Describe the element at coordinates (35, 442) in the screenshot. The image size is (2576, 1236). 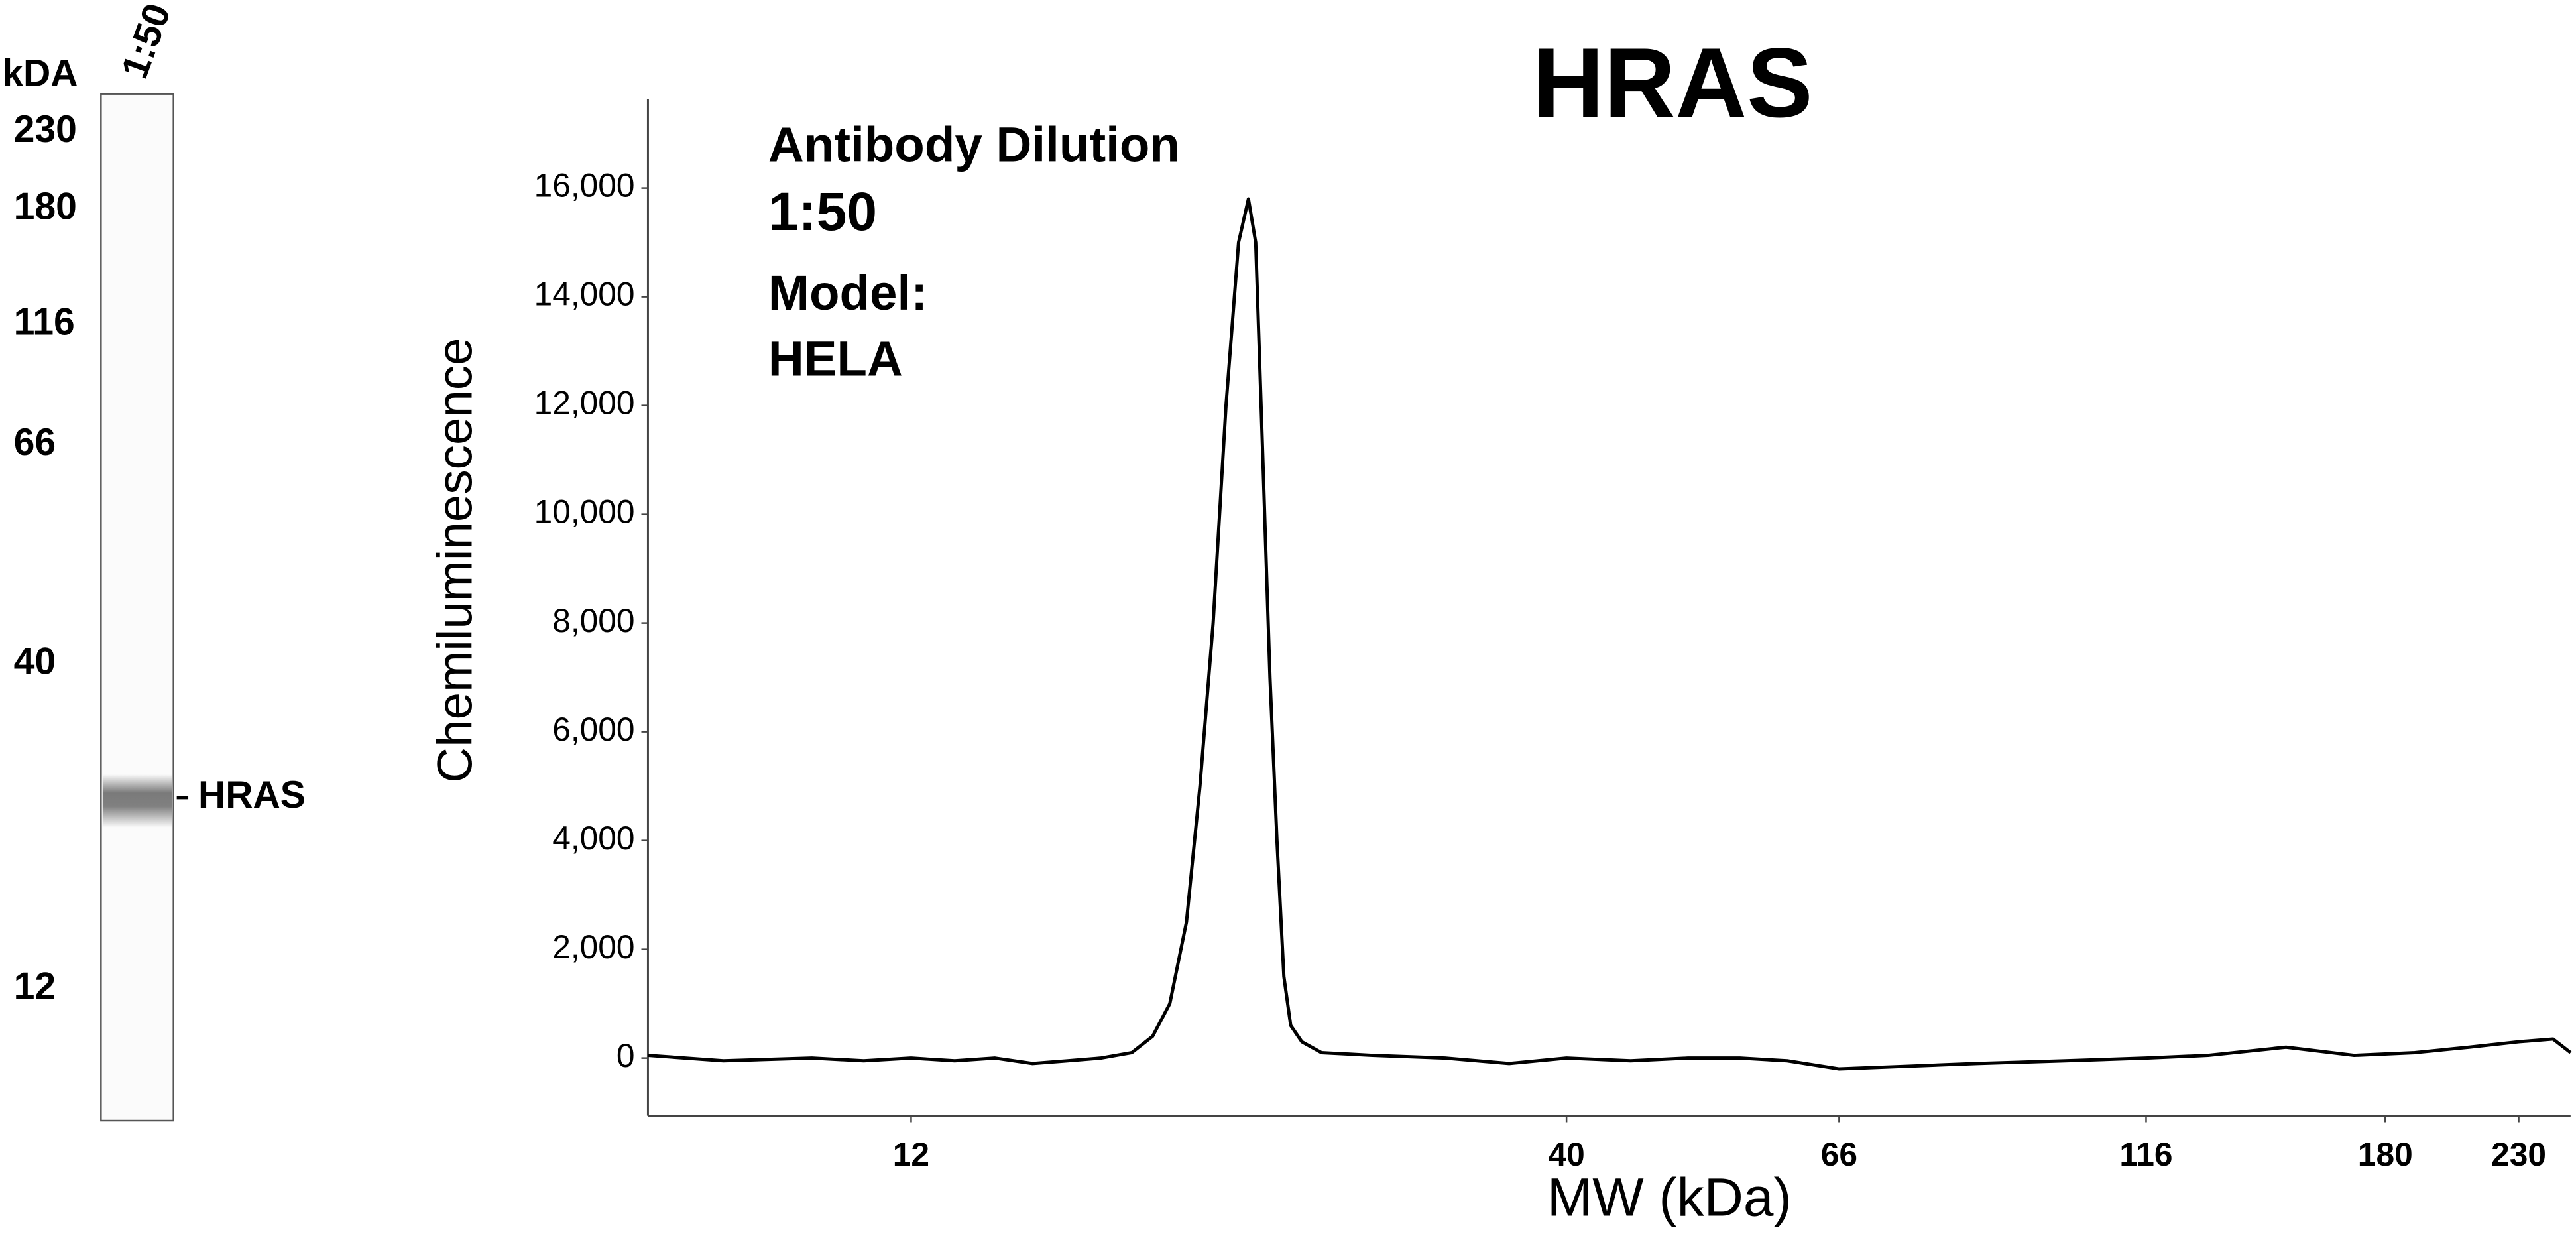
I see `mw-marker: 66` at that location.